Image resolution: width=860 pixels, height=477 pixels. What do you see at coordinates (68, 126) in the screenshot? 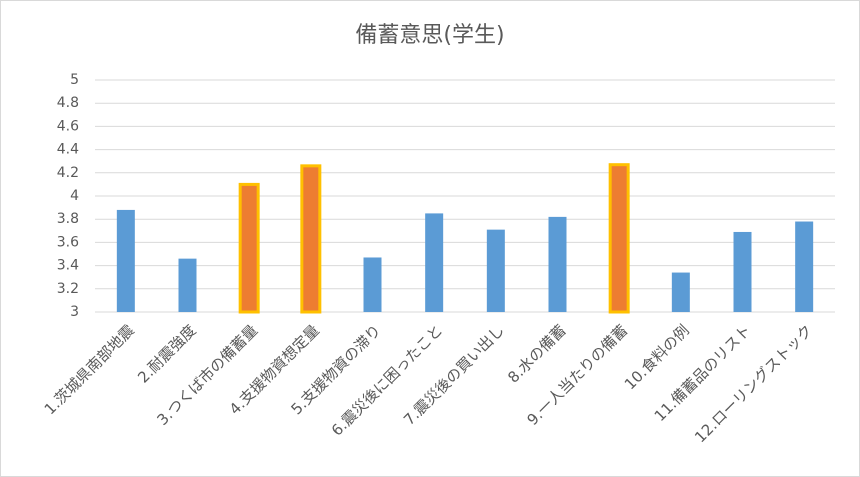
I see `y-tick-label: 4.6` at bounding box center [68, 126].